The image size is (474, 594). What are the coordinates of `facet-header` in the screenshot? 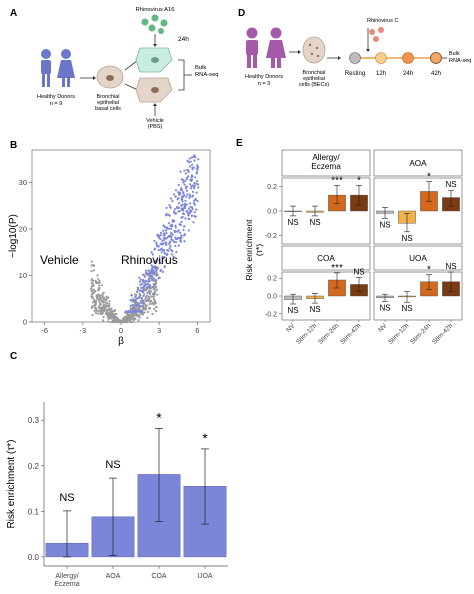 It's located at (326, 258).